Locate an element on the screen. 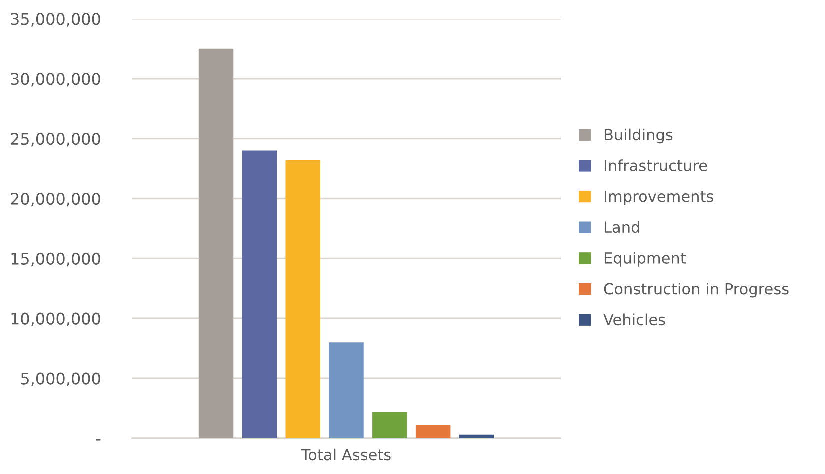 The image size is (825, 474). legend-label: Improvements is located at coordinates (659, 198).